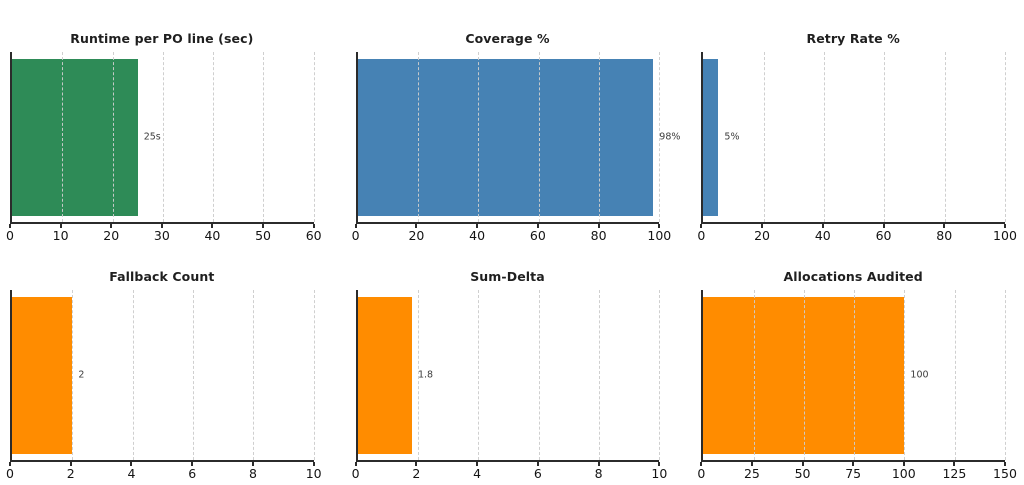  What do you see at coordinates (161, 235) in the screenshot?
I see `tick-label: 30` at bounding box center [161, 235].